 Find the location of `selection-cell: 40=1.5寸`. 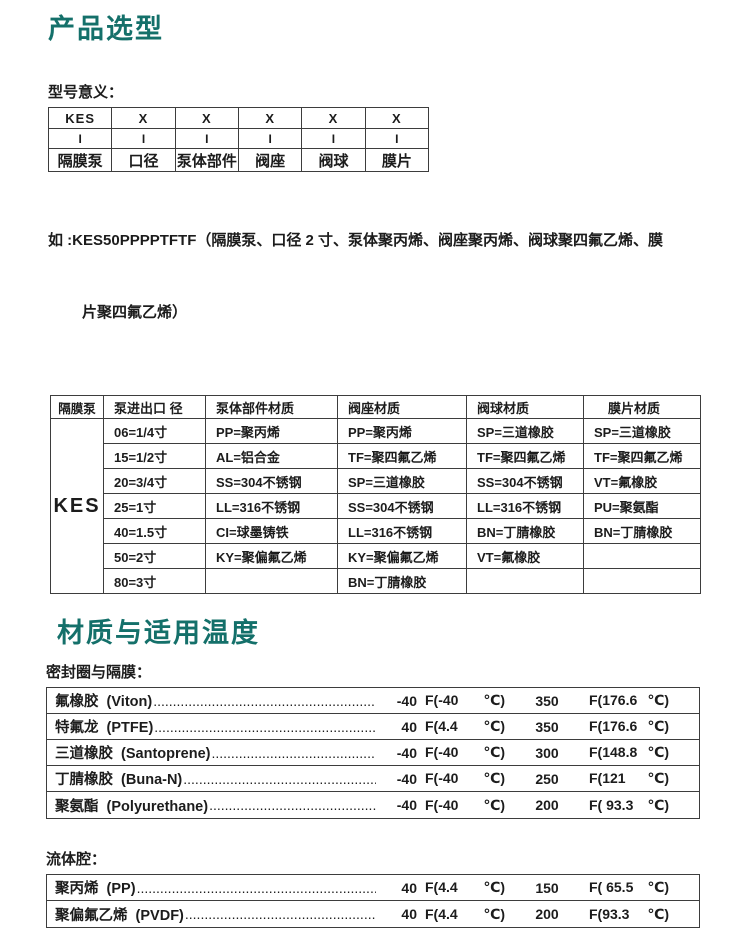

selection-cell: 40=1.5寸 is located at coordinates (154, 531).